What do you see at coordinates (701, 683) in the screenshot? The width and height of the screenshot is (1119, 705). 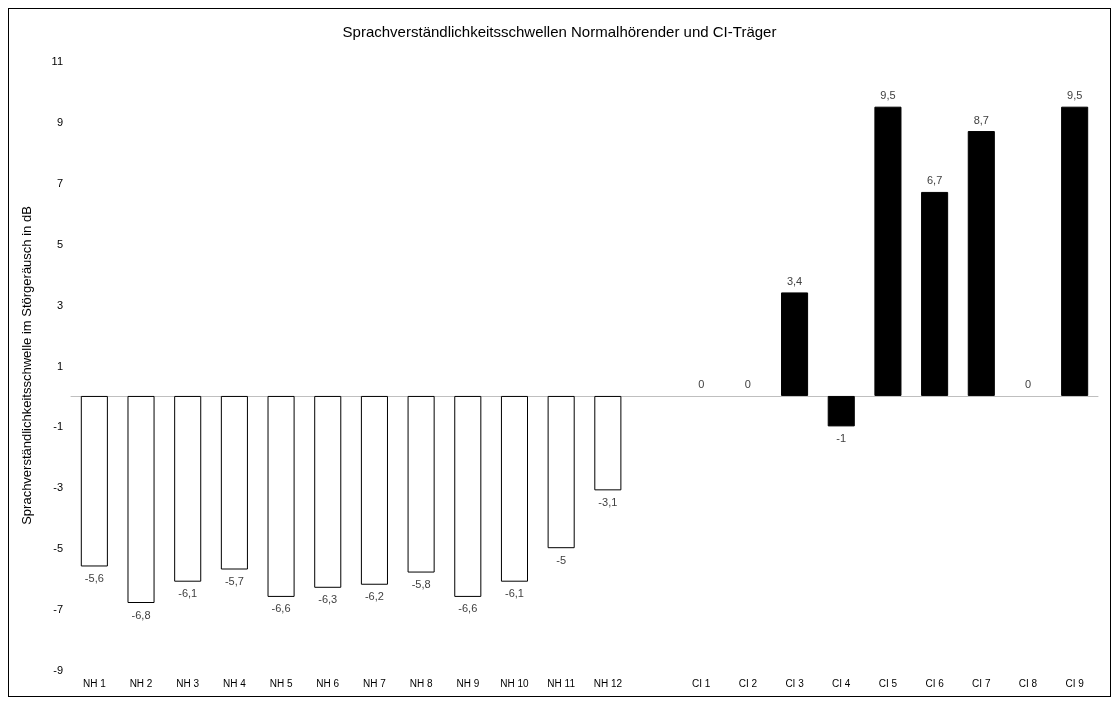 I see `x-tick-label: CI 1` at bounding box center [701, 683].